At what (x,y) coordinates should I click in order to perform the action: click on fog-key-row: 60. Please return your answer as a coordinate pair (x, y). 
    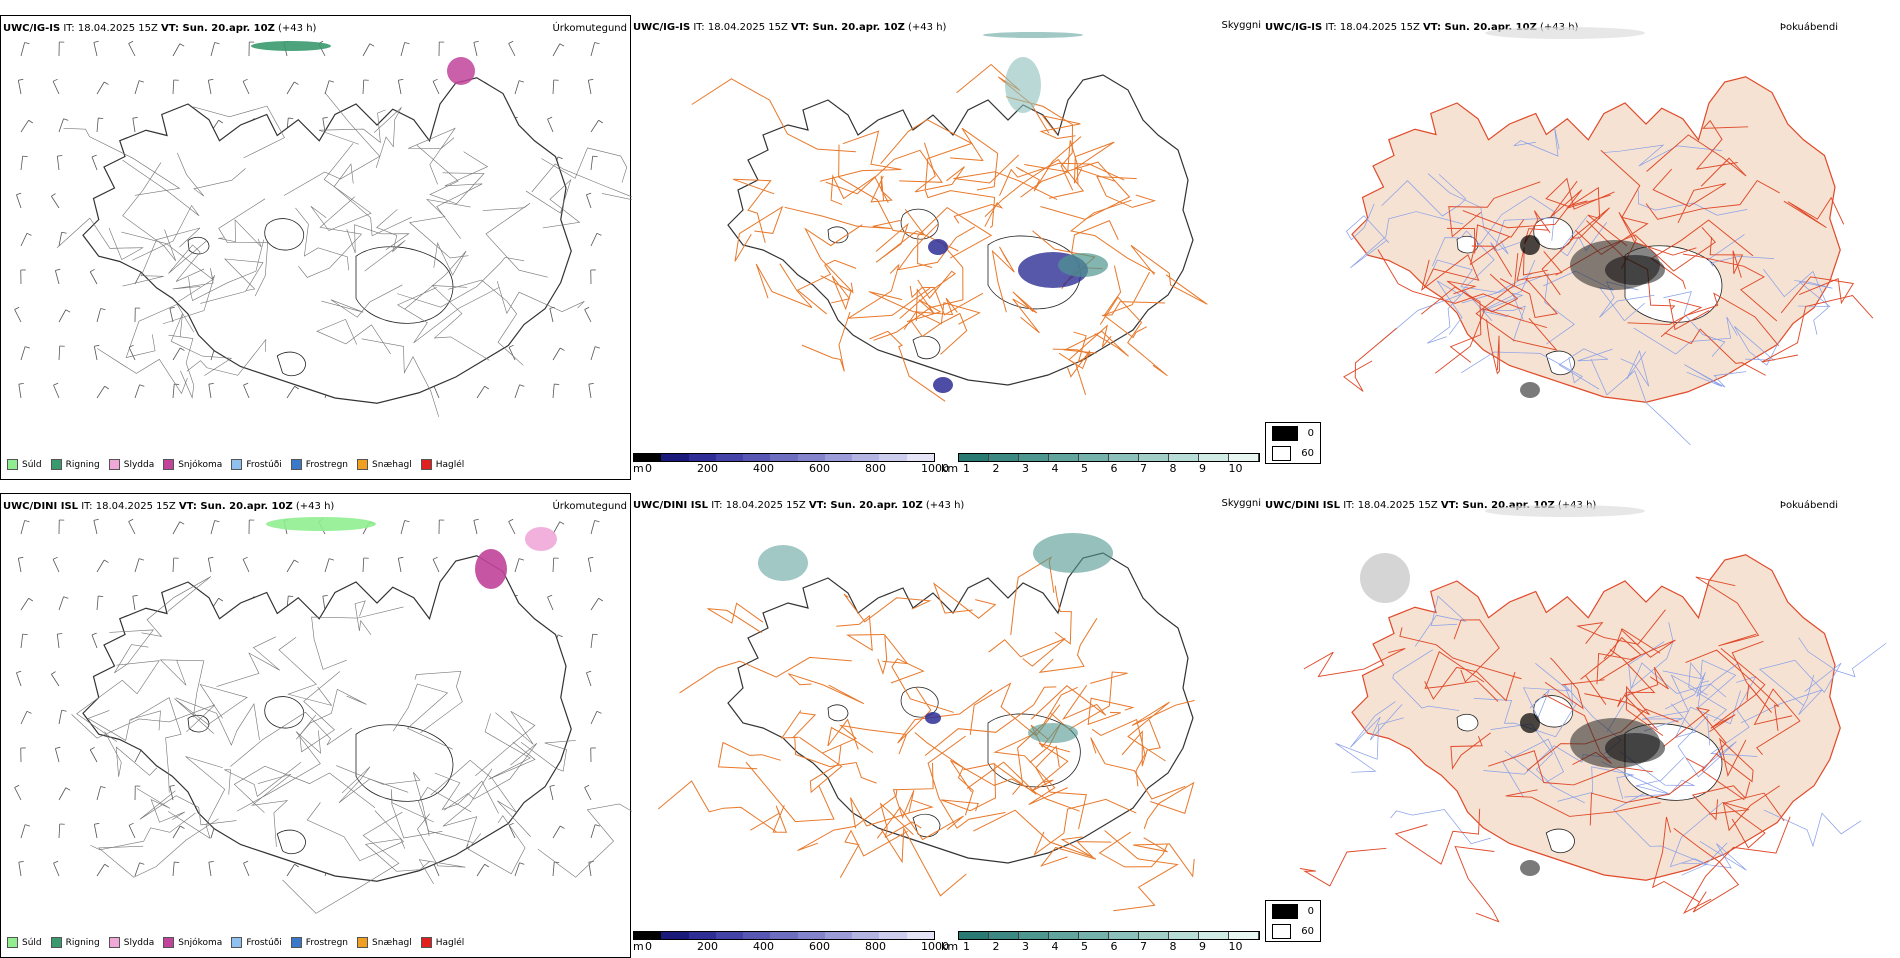
    Looking at the image, I should click on (1293, 931).